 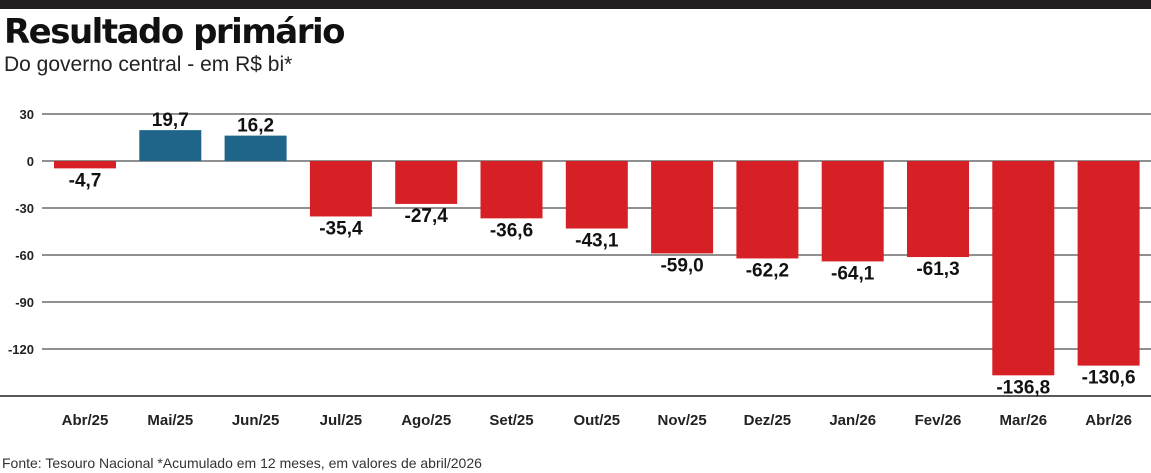 What do you see at coordinates (341, 420) in the screenshot?
I see `x-tick-label: Jul/25` at bounding box center [341, 420].